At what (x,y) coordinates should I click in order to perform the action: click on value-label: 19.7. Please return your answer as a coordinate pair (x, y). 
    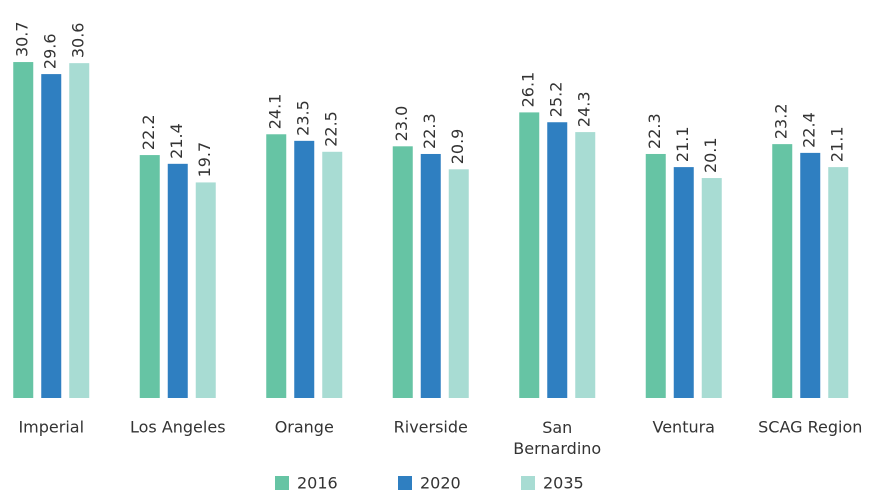
    Looking at the image, I should click on (204, 160).